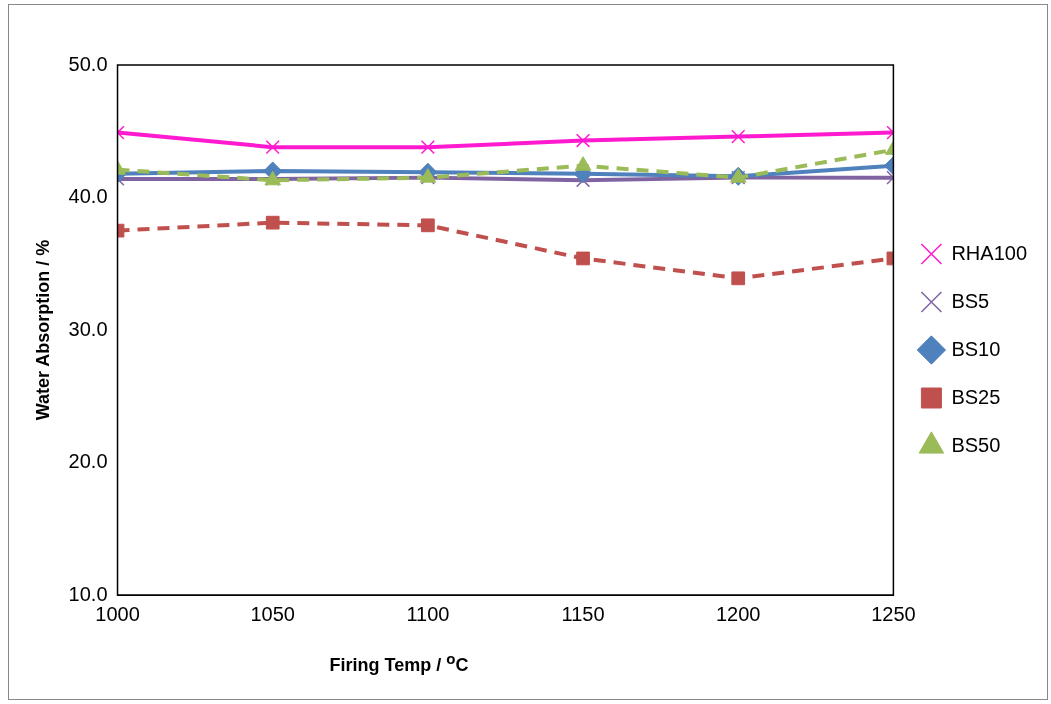  What do you see at coordinates (88, 461) in the screenshot?
I see `y-tick-label: 20.0` at bounding box center [88, 461].